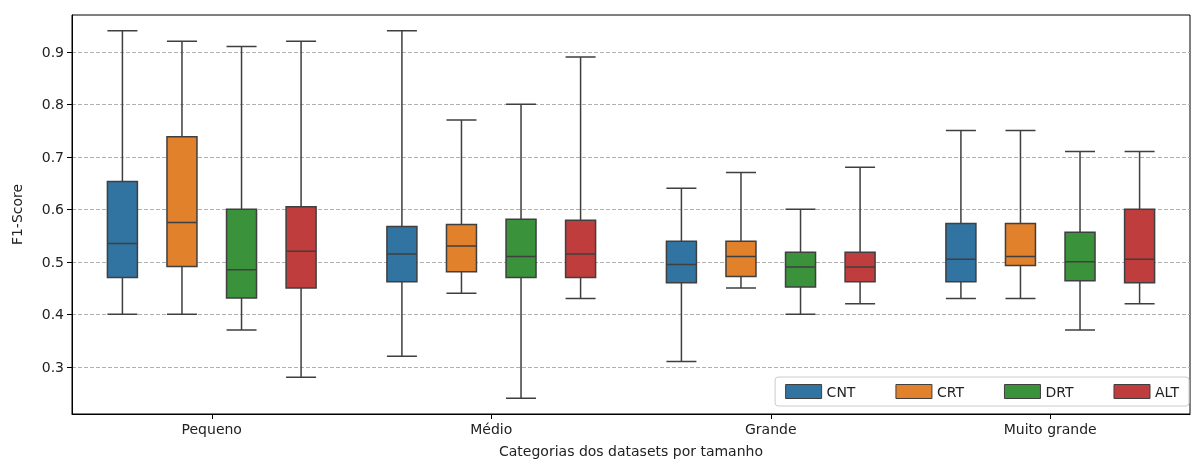 The image size is (1201, 468). Describe the element at coordinates (52, 104) in the screenshot. I see `y-tick-label: 0.8` at that location.